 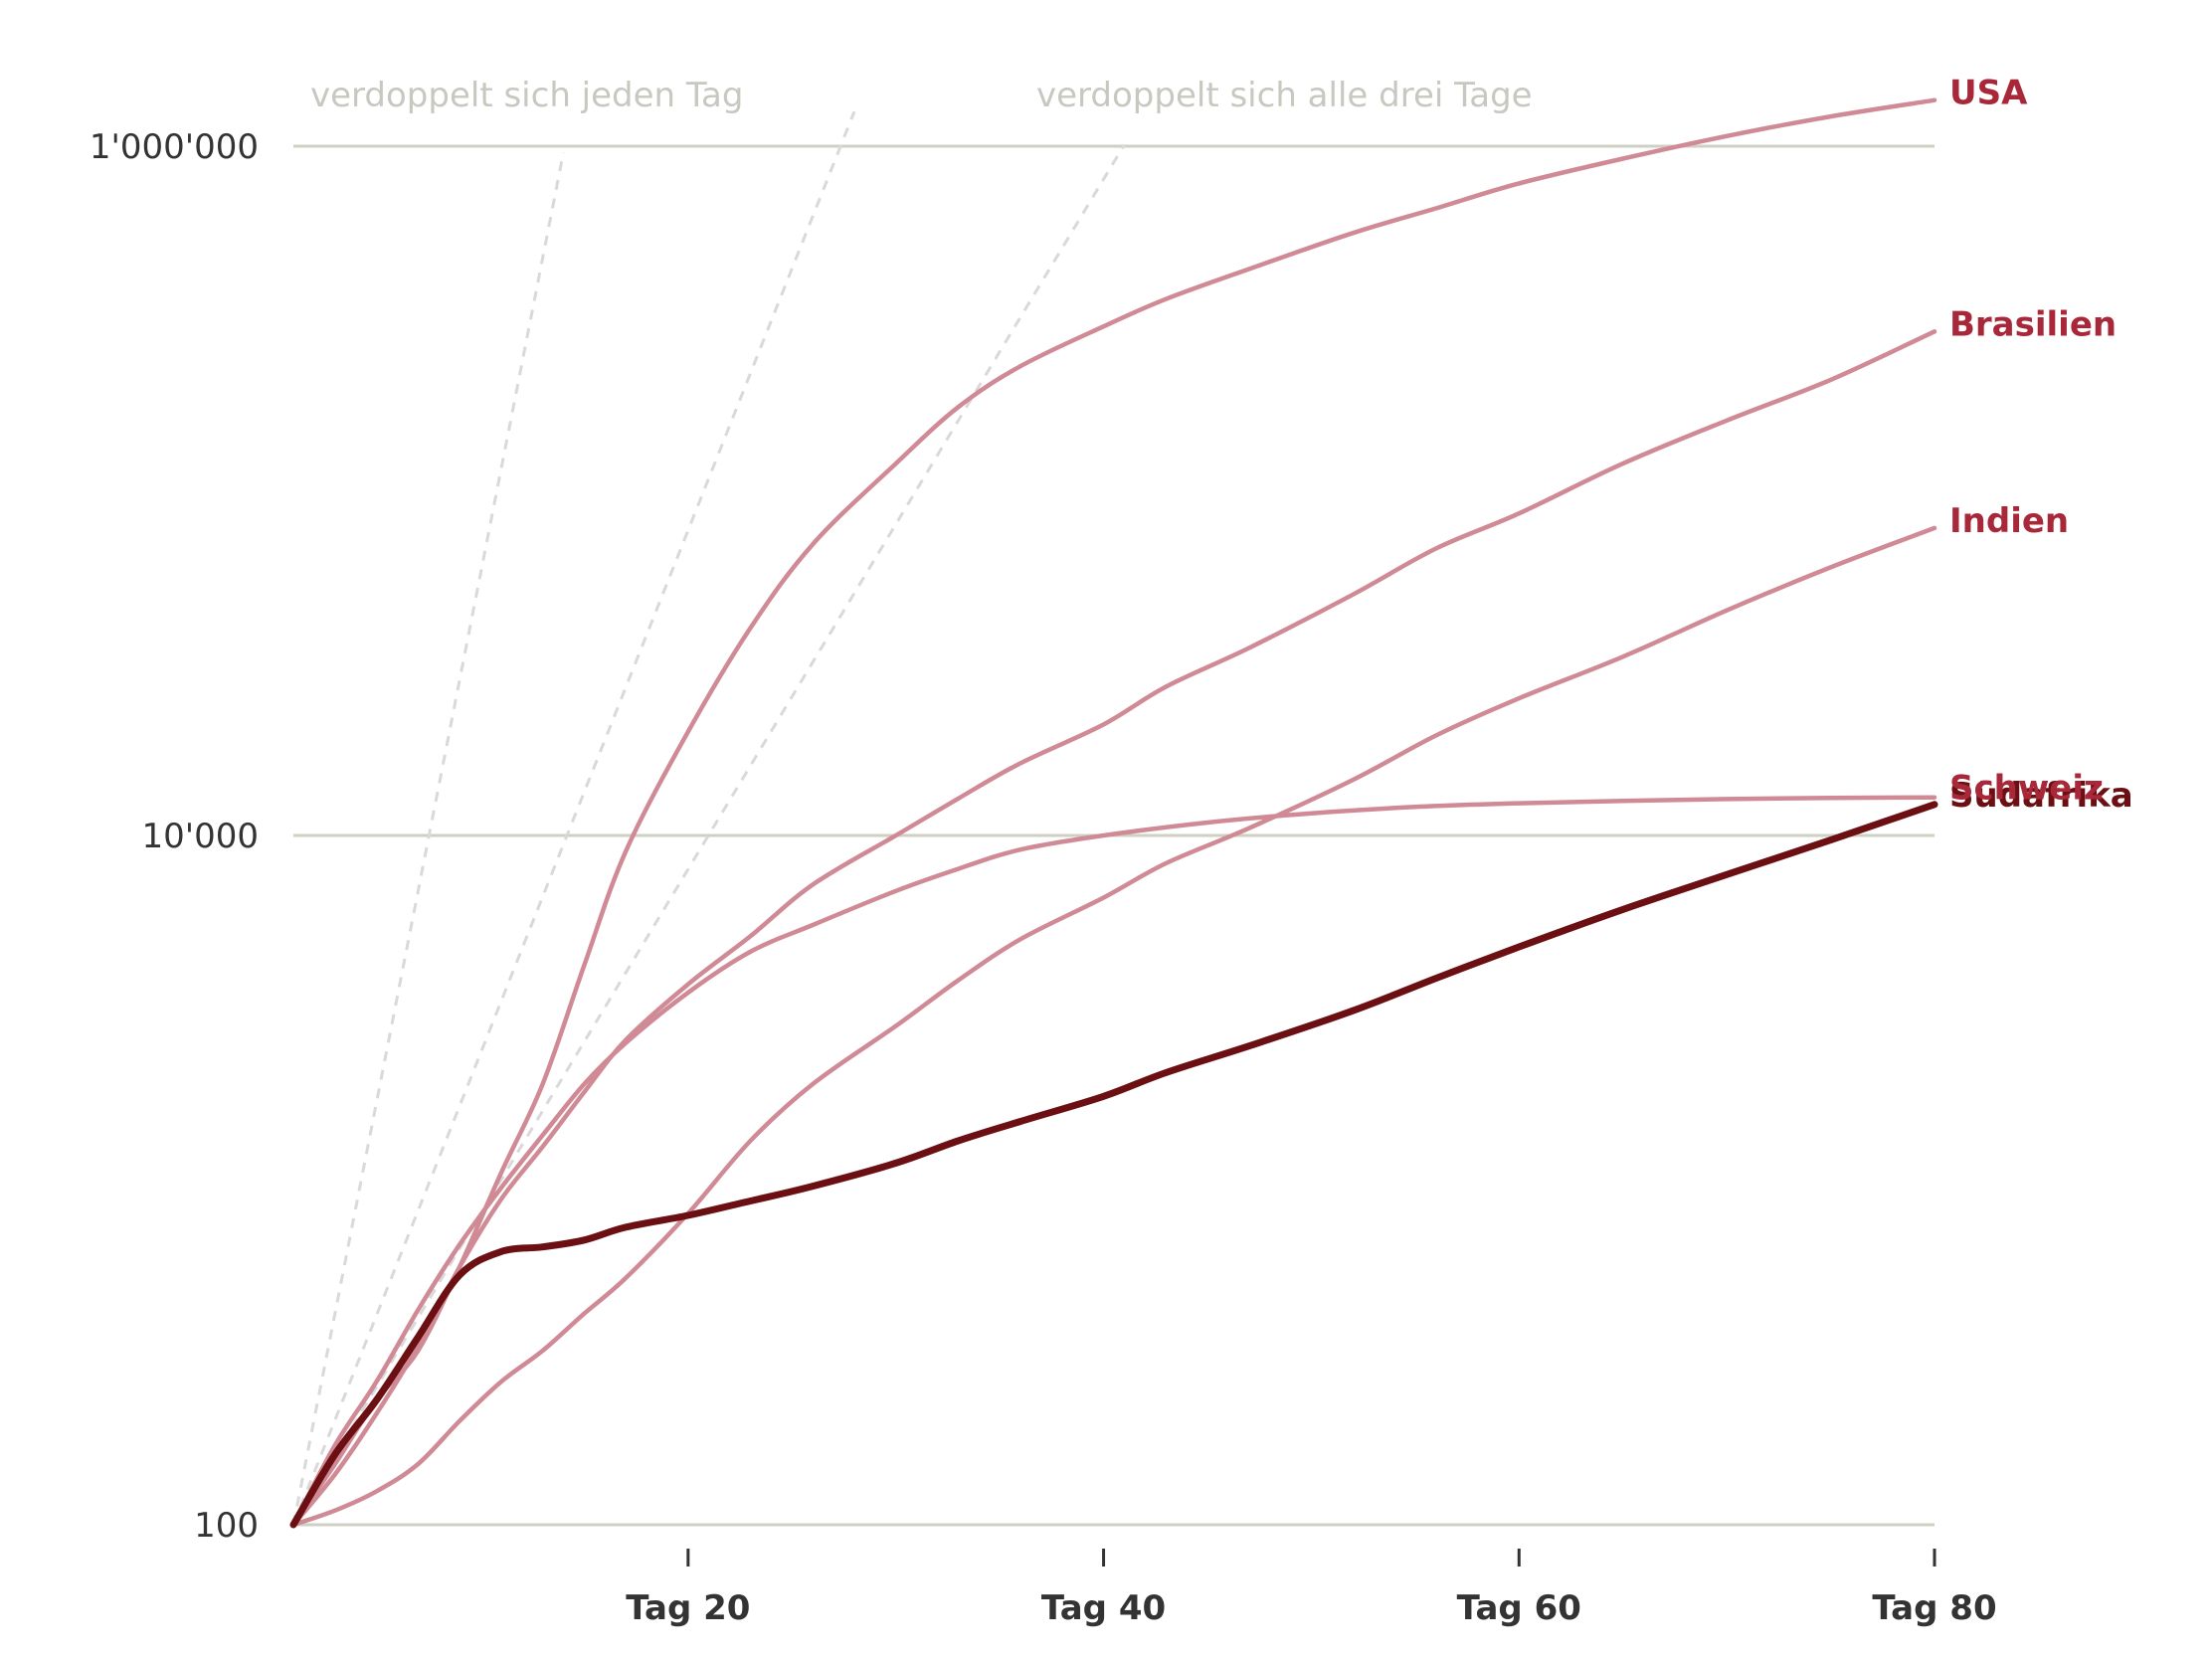 What do you see at coordinates (1988, 93) in the screenshot?
I see `series-label-usa: USA` at bounding box center [1988, 93].